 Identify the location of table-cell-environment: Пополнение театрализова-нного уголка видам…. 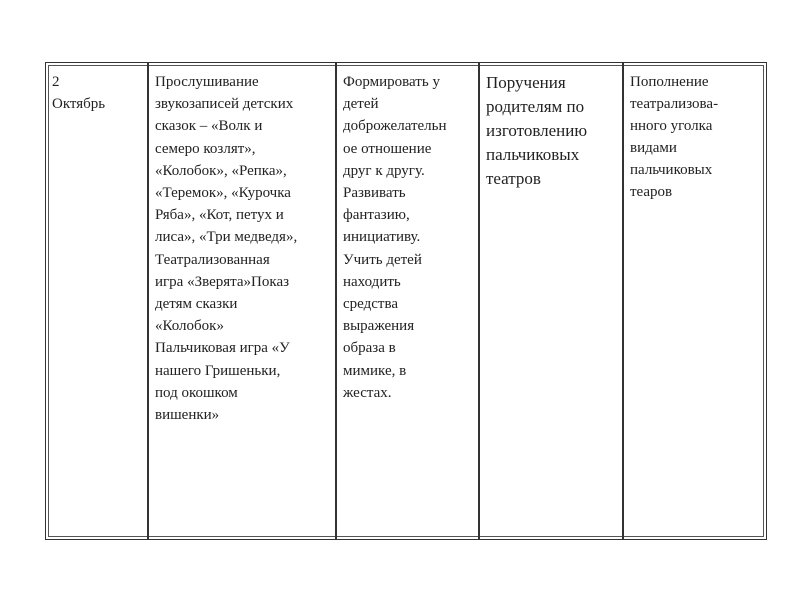
(695, 301).